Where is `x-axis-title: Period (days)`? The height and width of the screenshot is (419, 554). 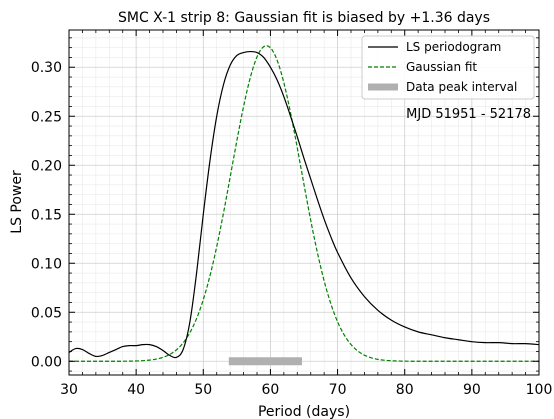 x-axis-title: Period (days) is located at coordinates (304, 411).